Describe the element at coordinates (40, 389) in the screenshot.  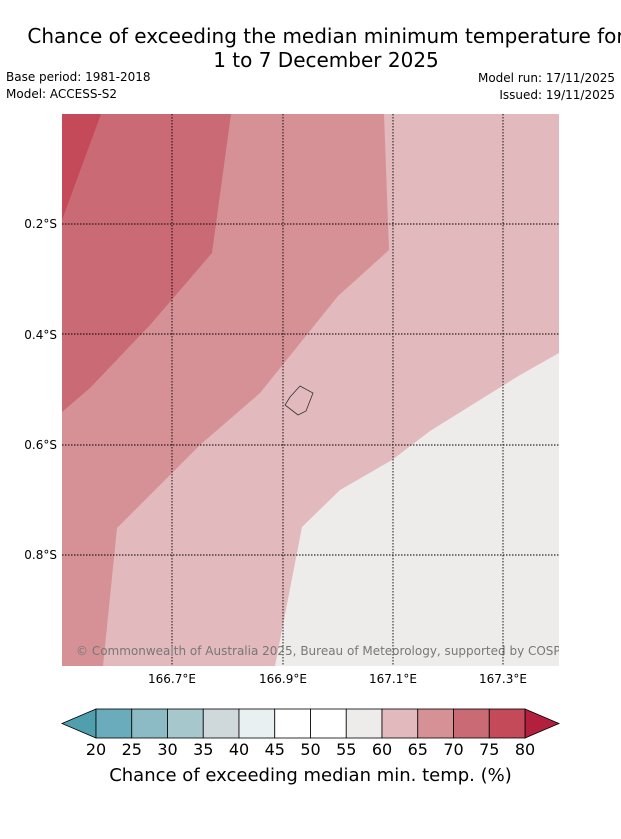
I see `lat-labels: 0.2°S 0.4°S 0.6°S 0.8°S` at that location.